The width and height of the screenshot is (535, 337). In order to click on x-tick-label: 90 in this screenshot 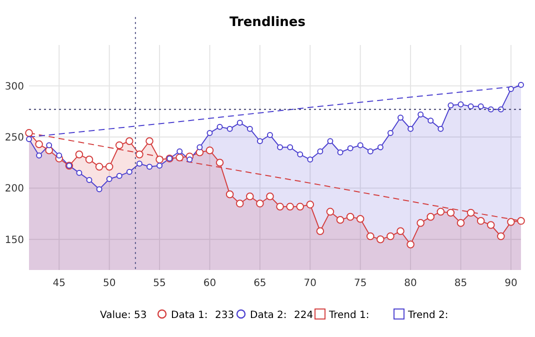, I will do `click(511, 283)`.